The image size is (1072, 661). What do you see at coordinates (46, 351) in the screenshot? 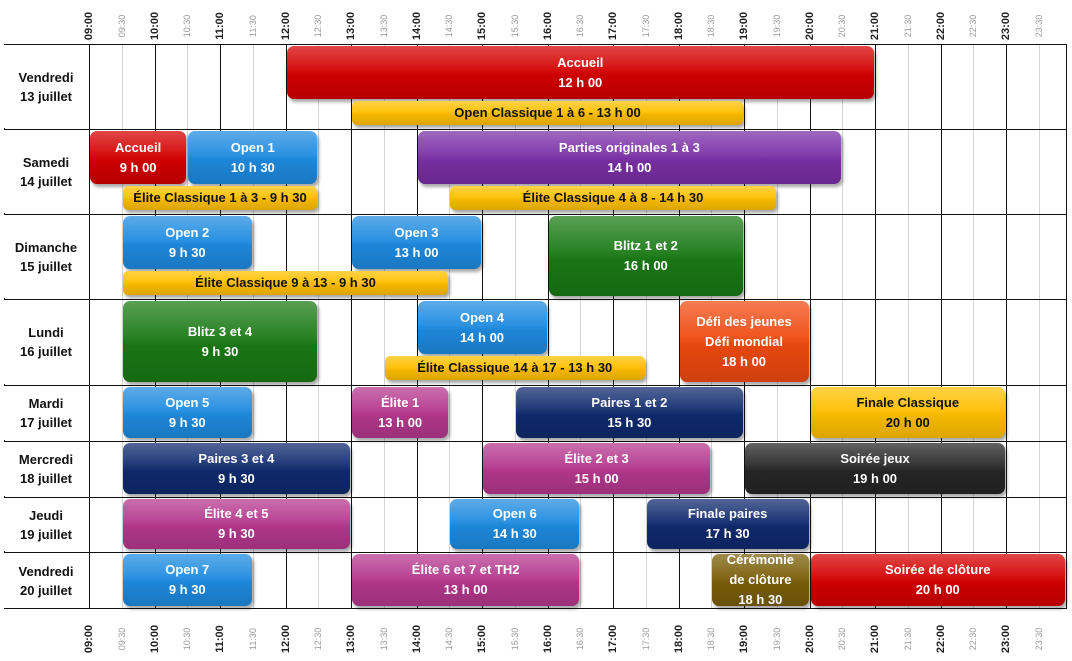
I see `day-date: 16 juillet` at bounding box center [46, 351].